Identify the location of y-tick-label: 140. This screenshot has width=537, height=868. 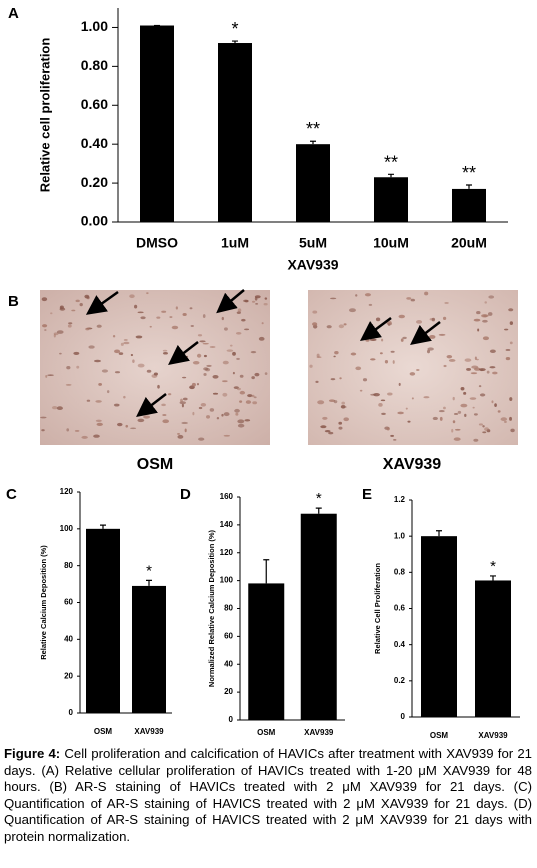
(227, 524).